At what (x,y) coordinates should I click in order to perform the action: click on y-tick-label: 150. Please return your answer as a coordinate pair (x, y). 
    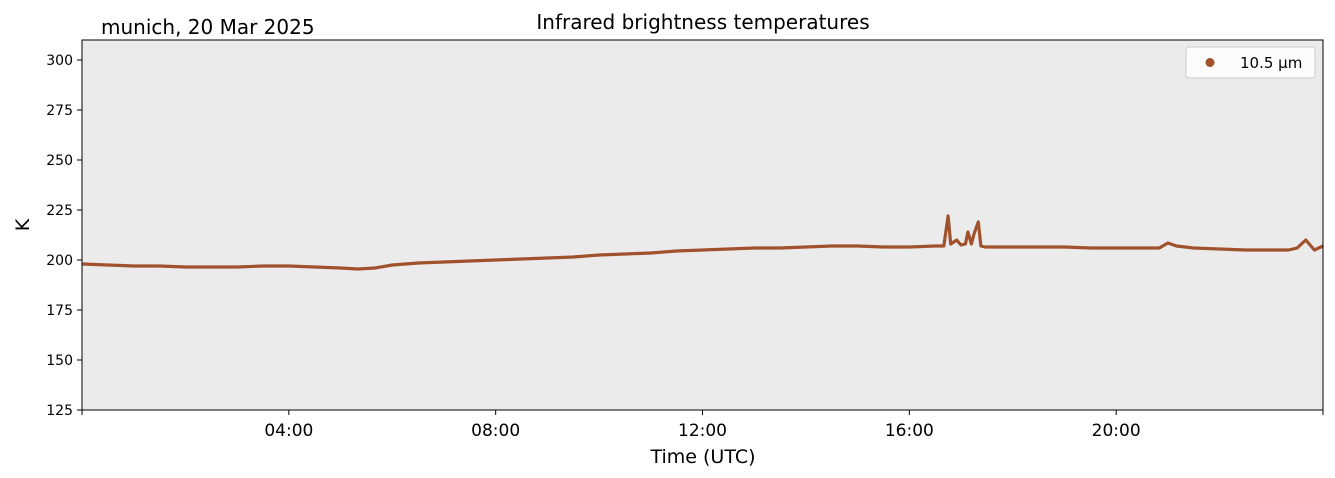
    Looking at the image, I should click on (59, 361).